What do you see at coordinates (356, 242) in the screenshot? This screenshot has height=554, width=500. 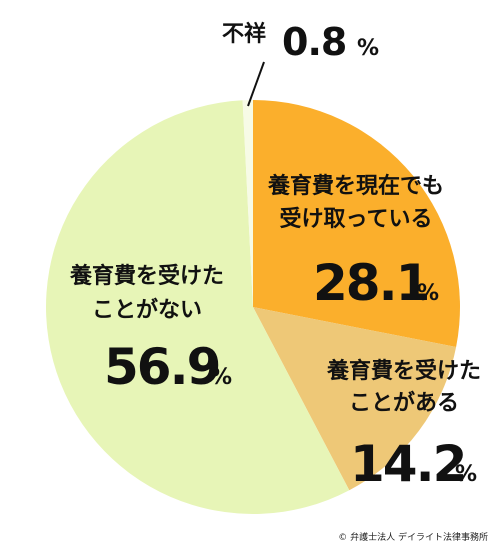 I see `slice-label-currently-receiving: 養育費を現在でも 受け取っている 28.1 %` at bounding box center [356, 242].